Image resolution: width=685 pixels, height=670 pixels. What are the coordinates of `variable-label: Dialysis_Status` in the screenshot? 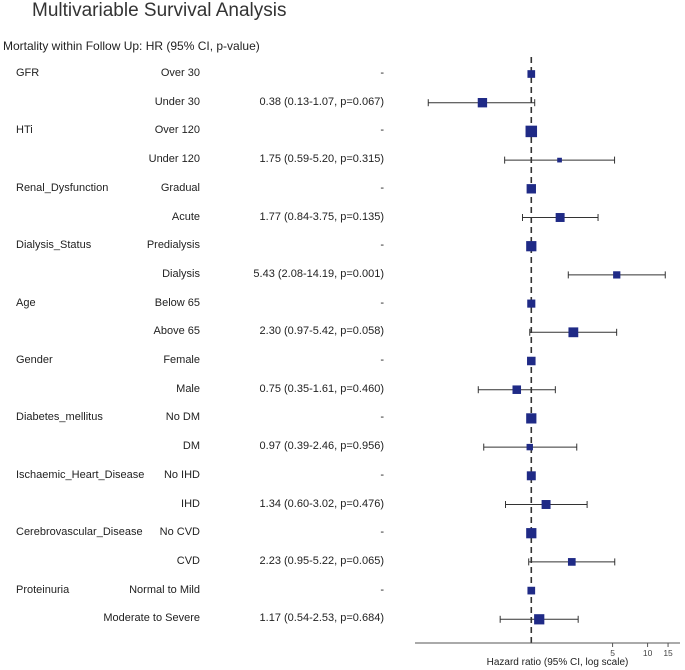 It's located at (54, 245).